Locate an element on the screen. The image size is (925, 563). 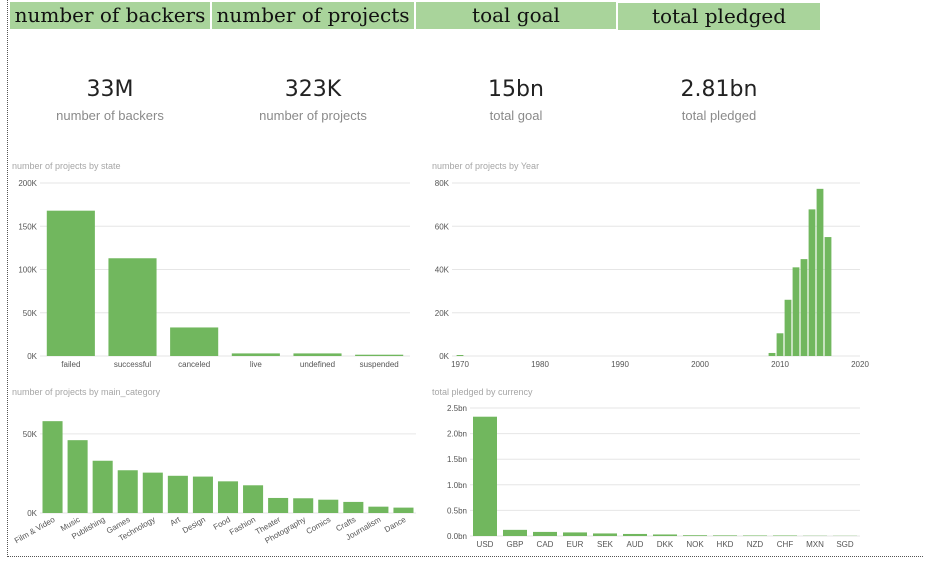
x-tick-label: 2010 is located at coordinates (780, 364).